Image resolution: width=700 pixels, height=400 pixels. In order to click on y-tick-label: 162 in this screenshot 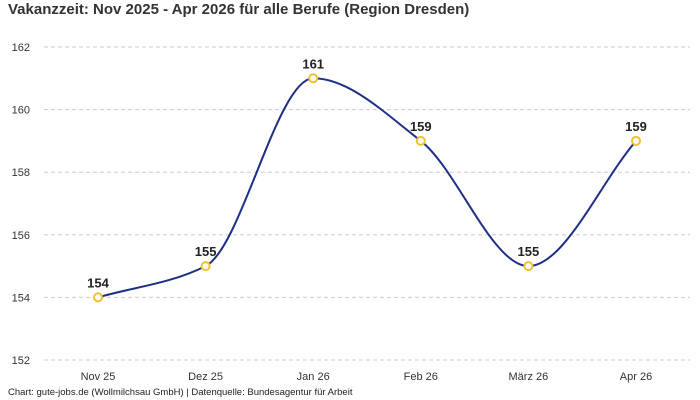, I will do `click(21, 48)`.